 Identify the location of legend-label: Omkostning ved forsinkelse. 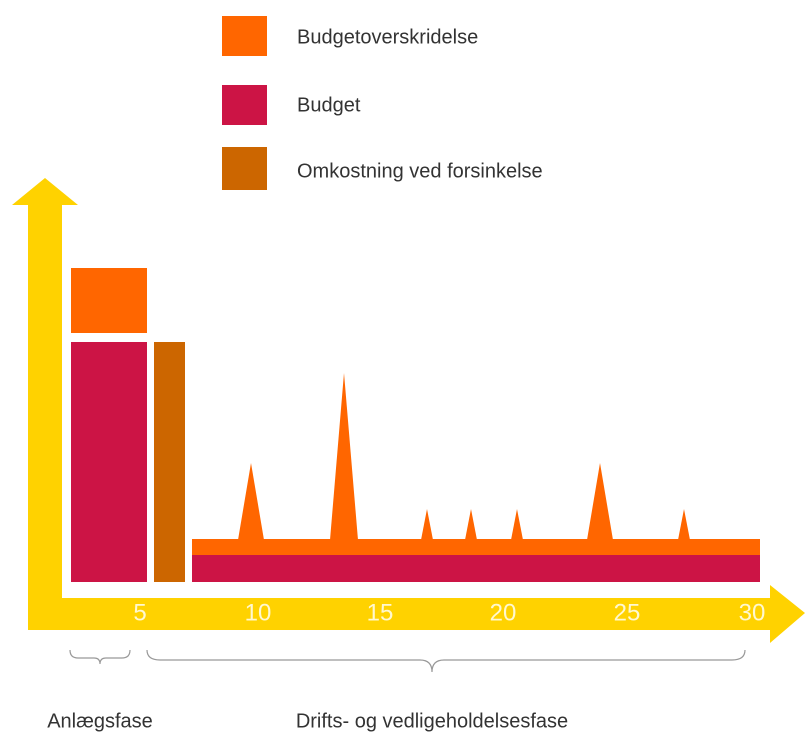
(420, 171).